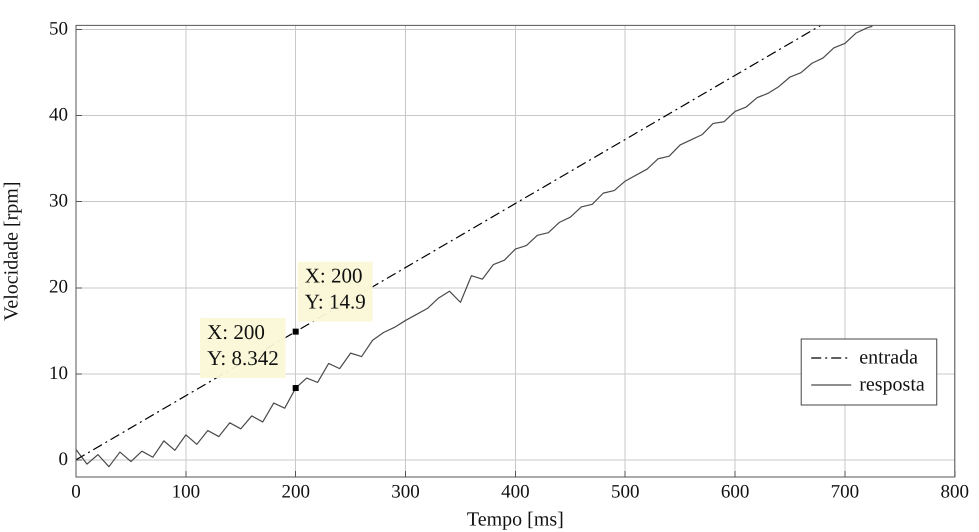 The height and width of the screenshot is (532, 979). I want to click on x-tick-label: 800, so click(954, 491).